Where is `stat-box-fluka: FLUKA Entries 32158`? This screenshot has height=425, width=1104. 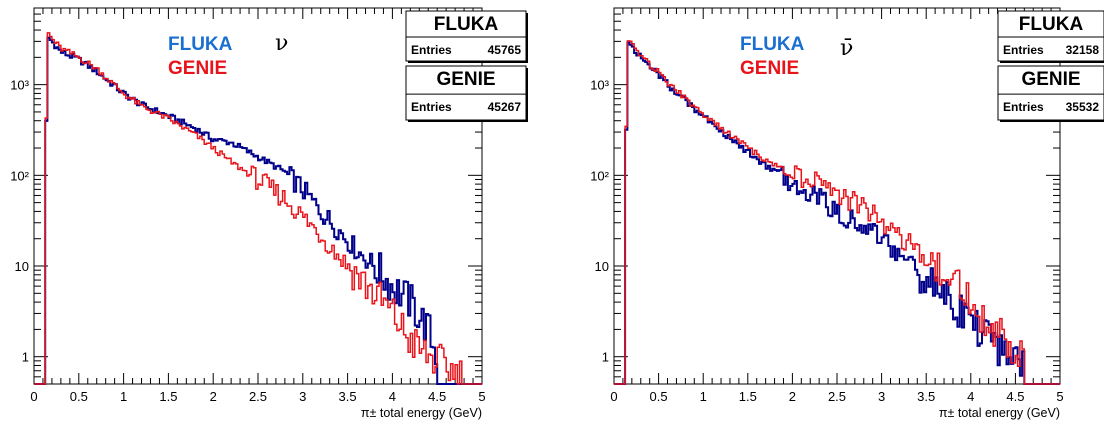
stat-box-fluka: FLUKA Entries 32158 is located at coordinates (1050, 36).